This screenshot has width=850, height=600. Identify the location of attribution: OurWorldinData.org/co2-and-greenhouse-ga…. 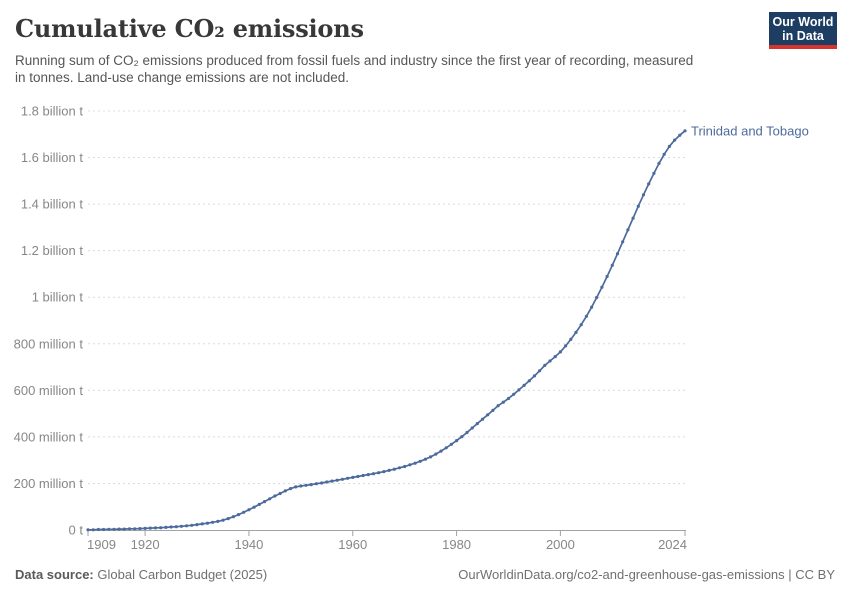
(646, 574).